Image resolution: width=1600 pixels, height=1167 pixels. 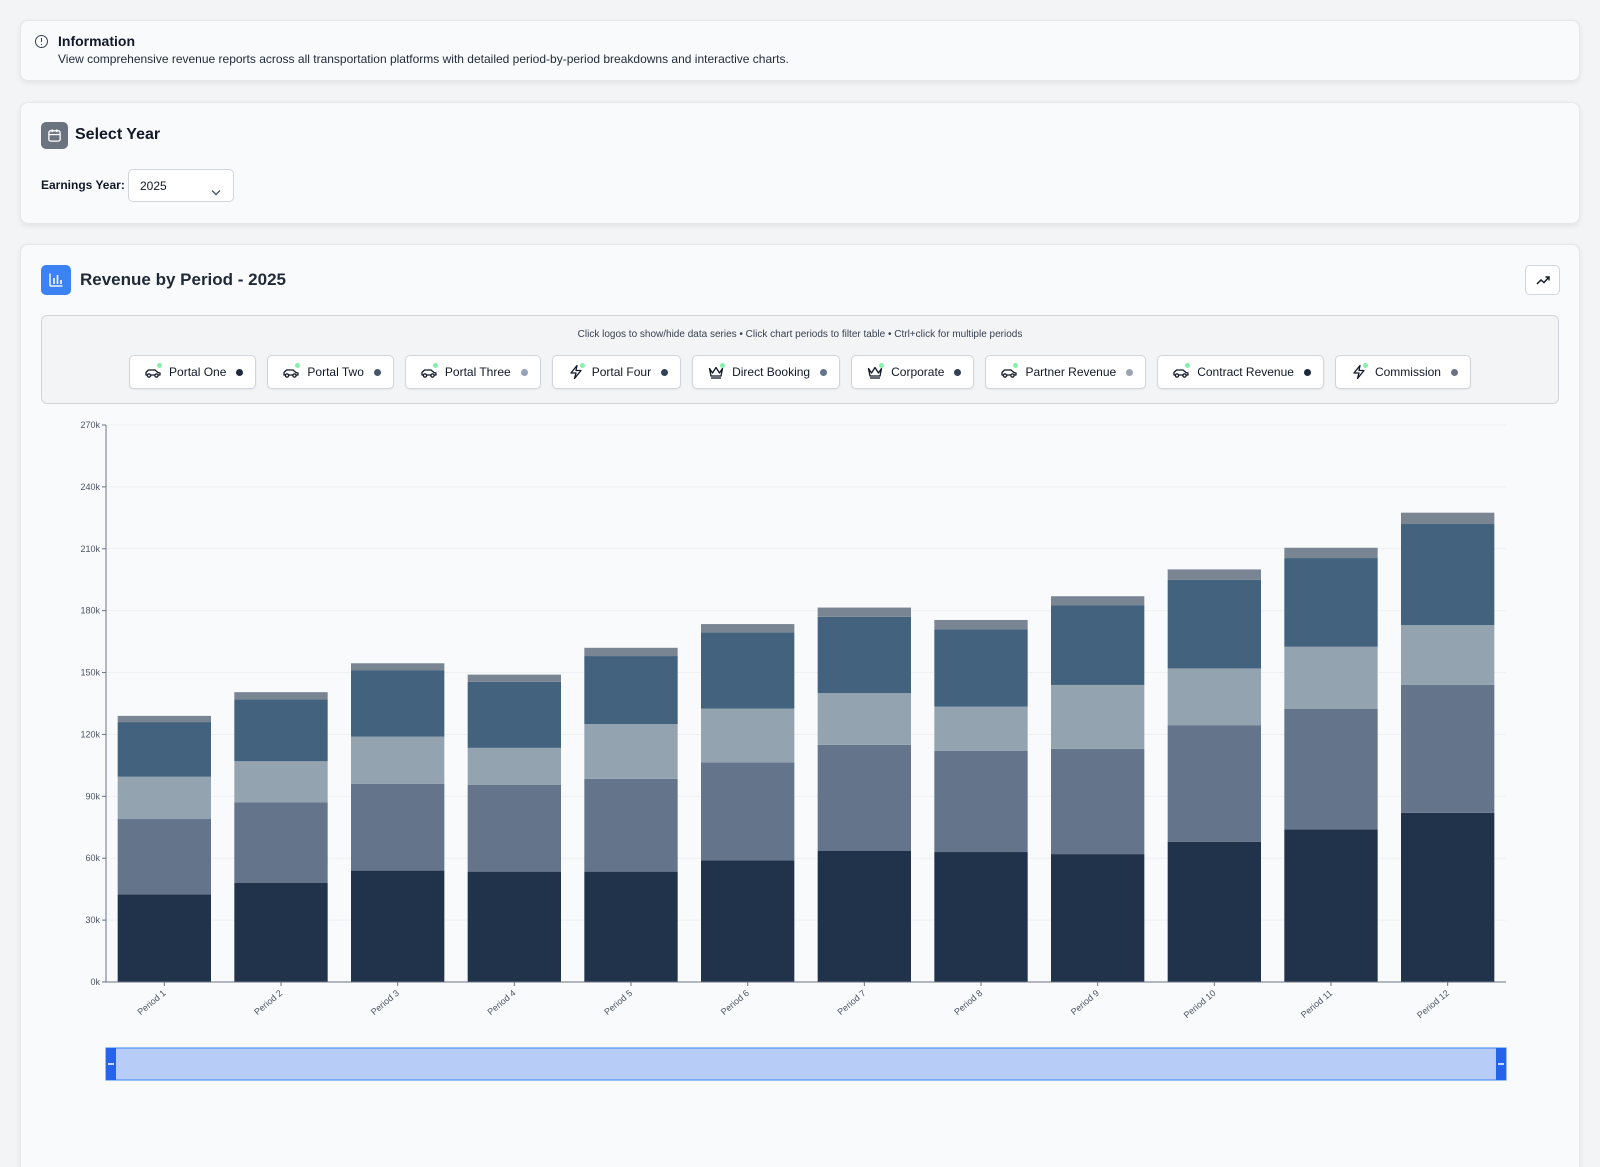 What do you see at coordinates (1402, 372) in the screenshot?
I see `legend-toggle-commission: Commission` at bounding box center [1402, 372].